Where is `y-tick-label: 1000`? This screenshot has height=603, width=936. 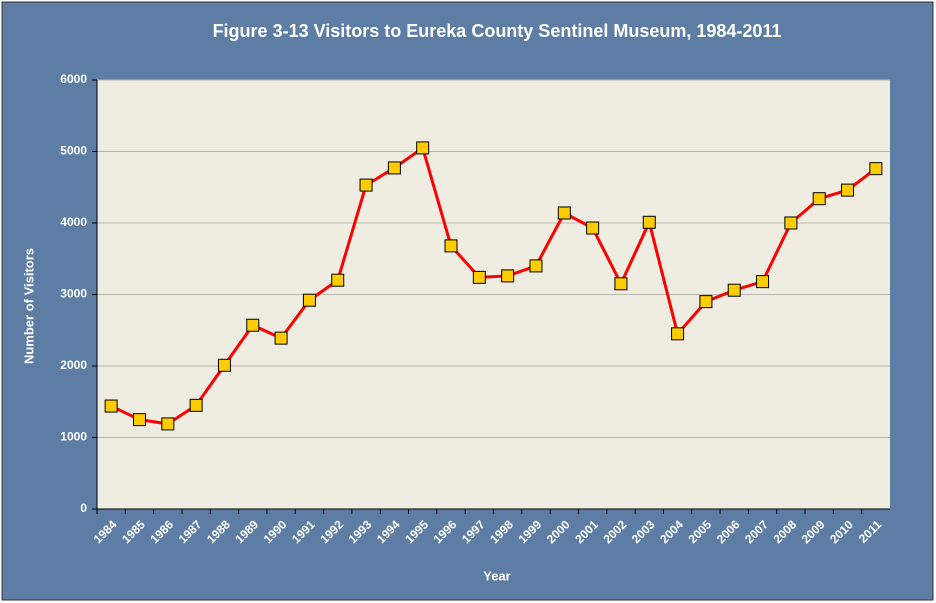
y-tick-label: 1000 is located at coordinates (73, 437).